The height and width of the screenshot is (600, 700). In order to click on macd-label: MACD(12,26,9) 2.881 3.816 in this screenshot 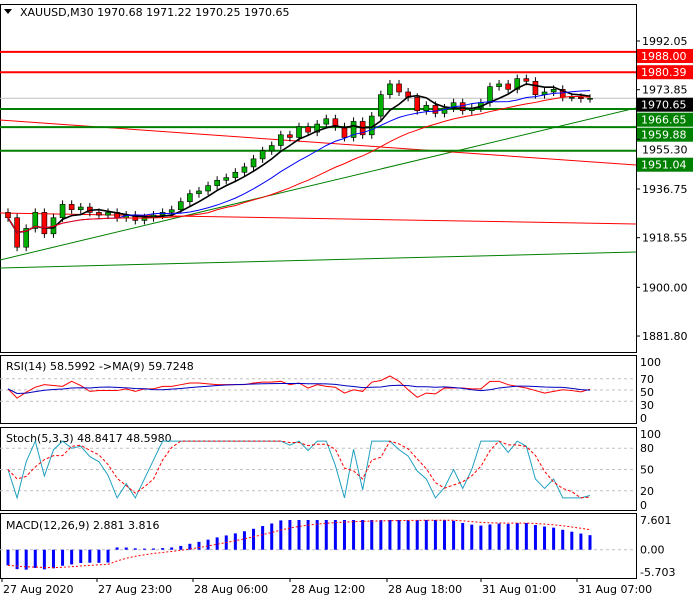, I will do `click(83, 525)`.